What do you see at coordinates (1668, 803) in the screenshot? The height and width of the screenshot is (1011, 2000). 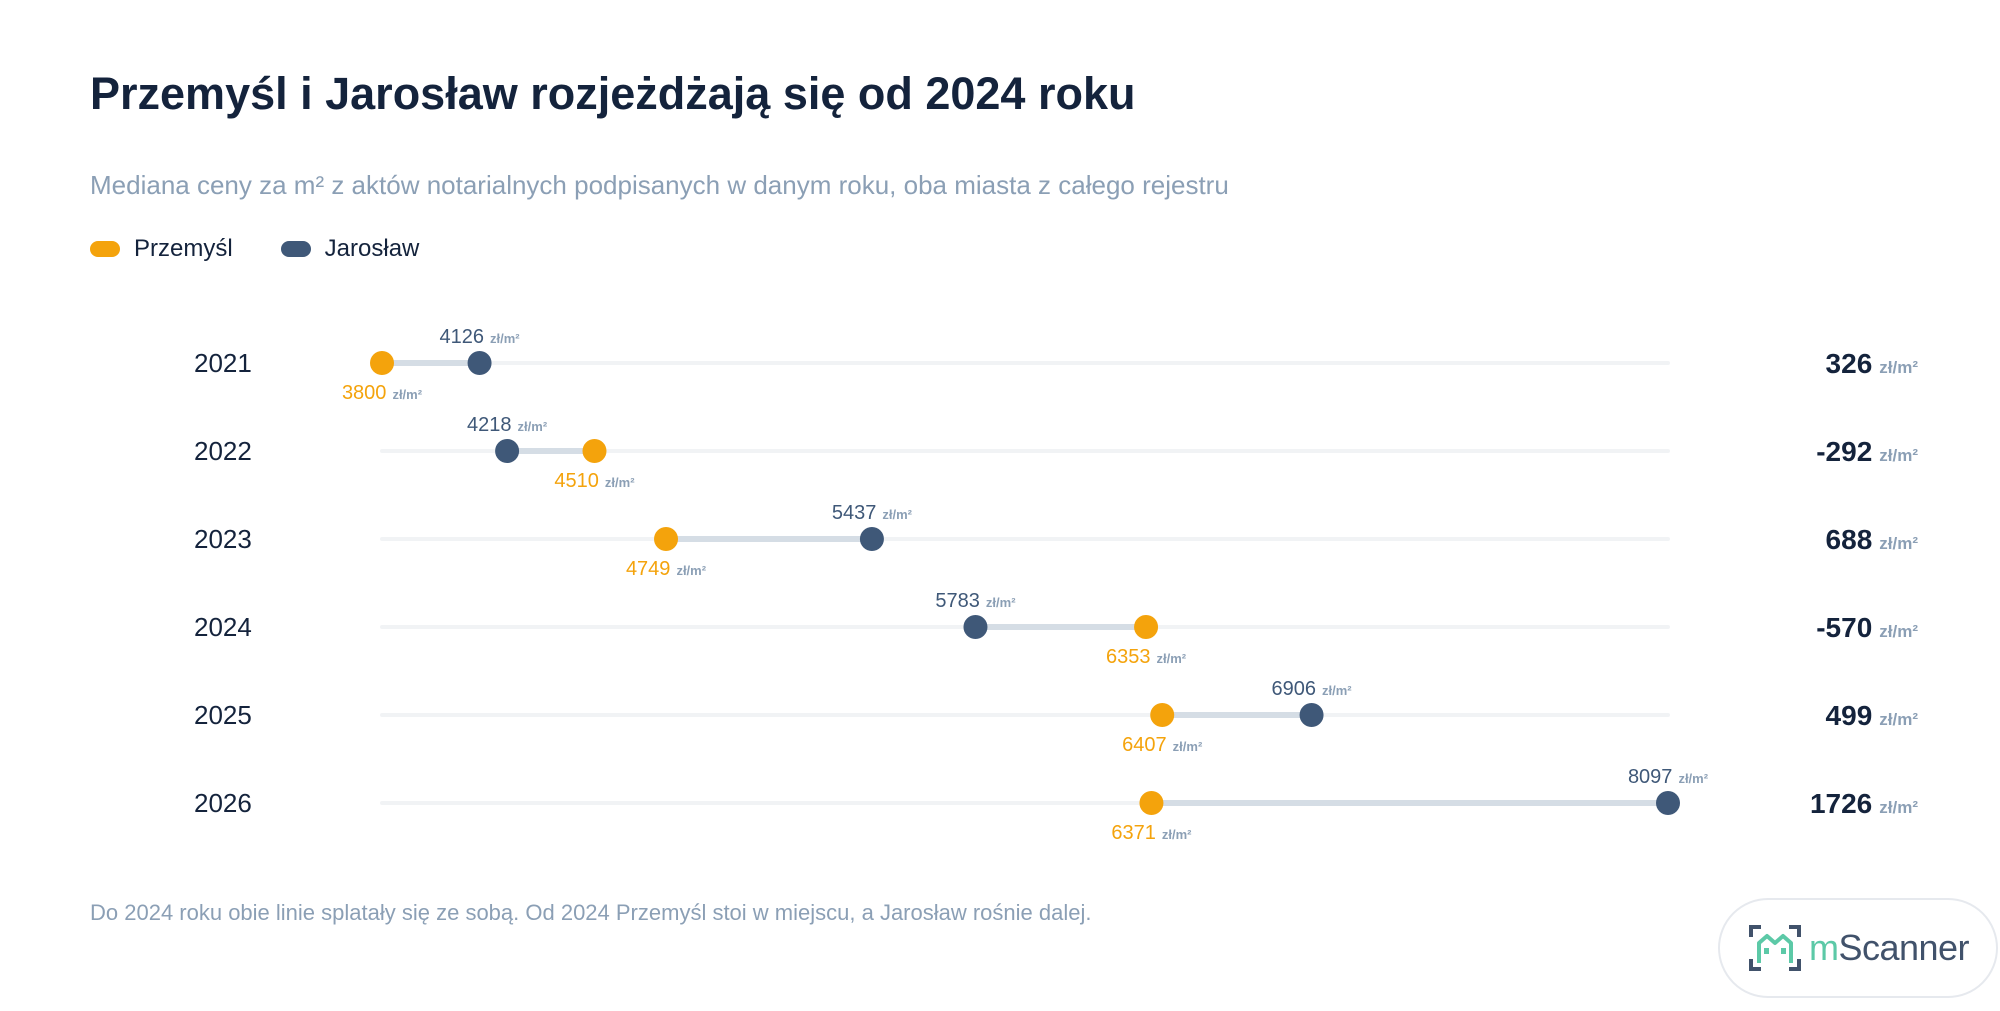 I see `point-jaroslaw-2026` at bounding box center [1668, 803].